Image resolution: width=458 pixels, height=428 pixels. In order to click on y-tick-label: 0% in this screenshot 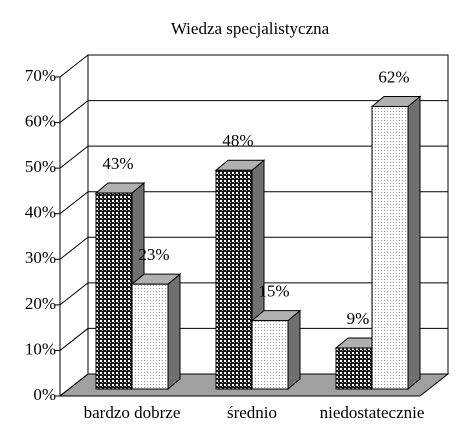, I will do `click(44, 394)`.